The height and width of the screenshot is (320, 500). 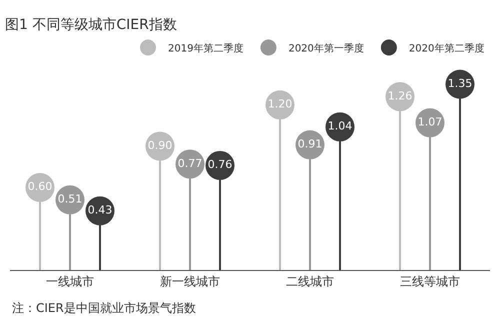 What do you see at coordinates (340, 126) in the screenshot?
I see `data-label: 1.04` at bounding box center [340, 126].